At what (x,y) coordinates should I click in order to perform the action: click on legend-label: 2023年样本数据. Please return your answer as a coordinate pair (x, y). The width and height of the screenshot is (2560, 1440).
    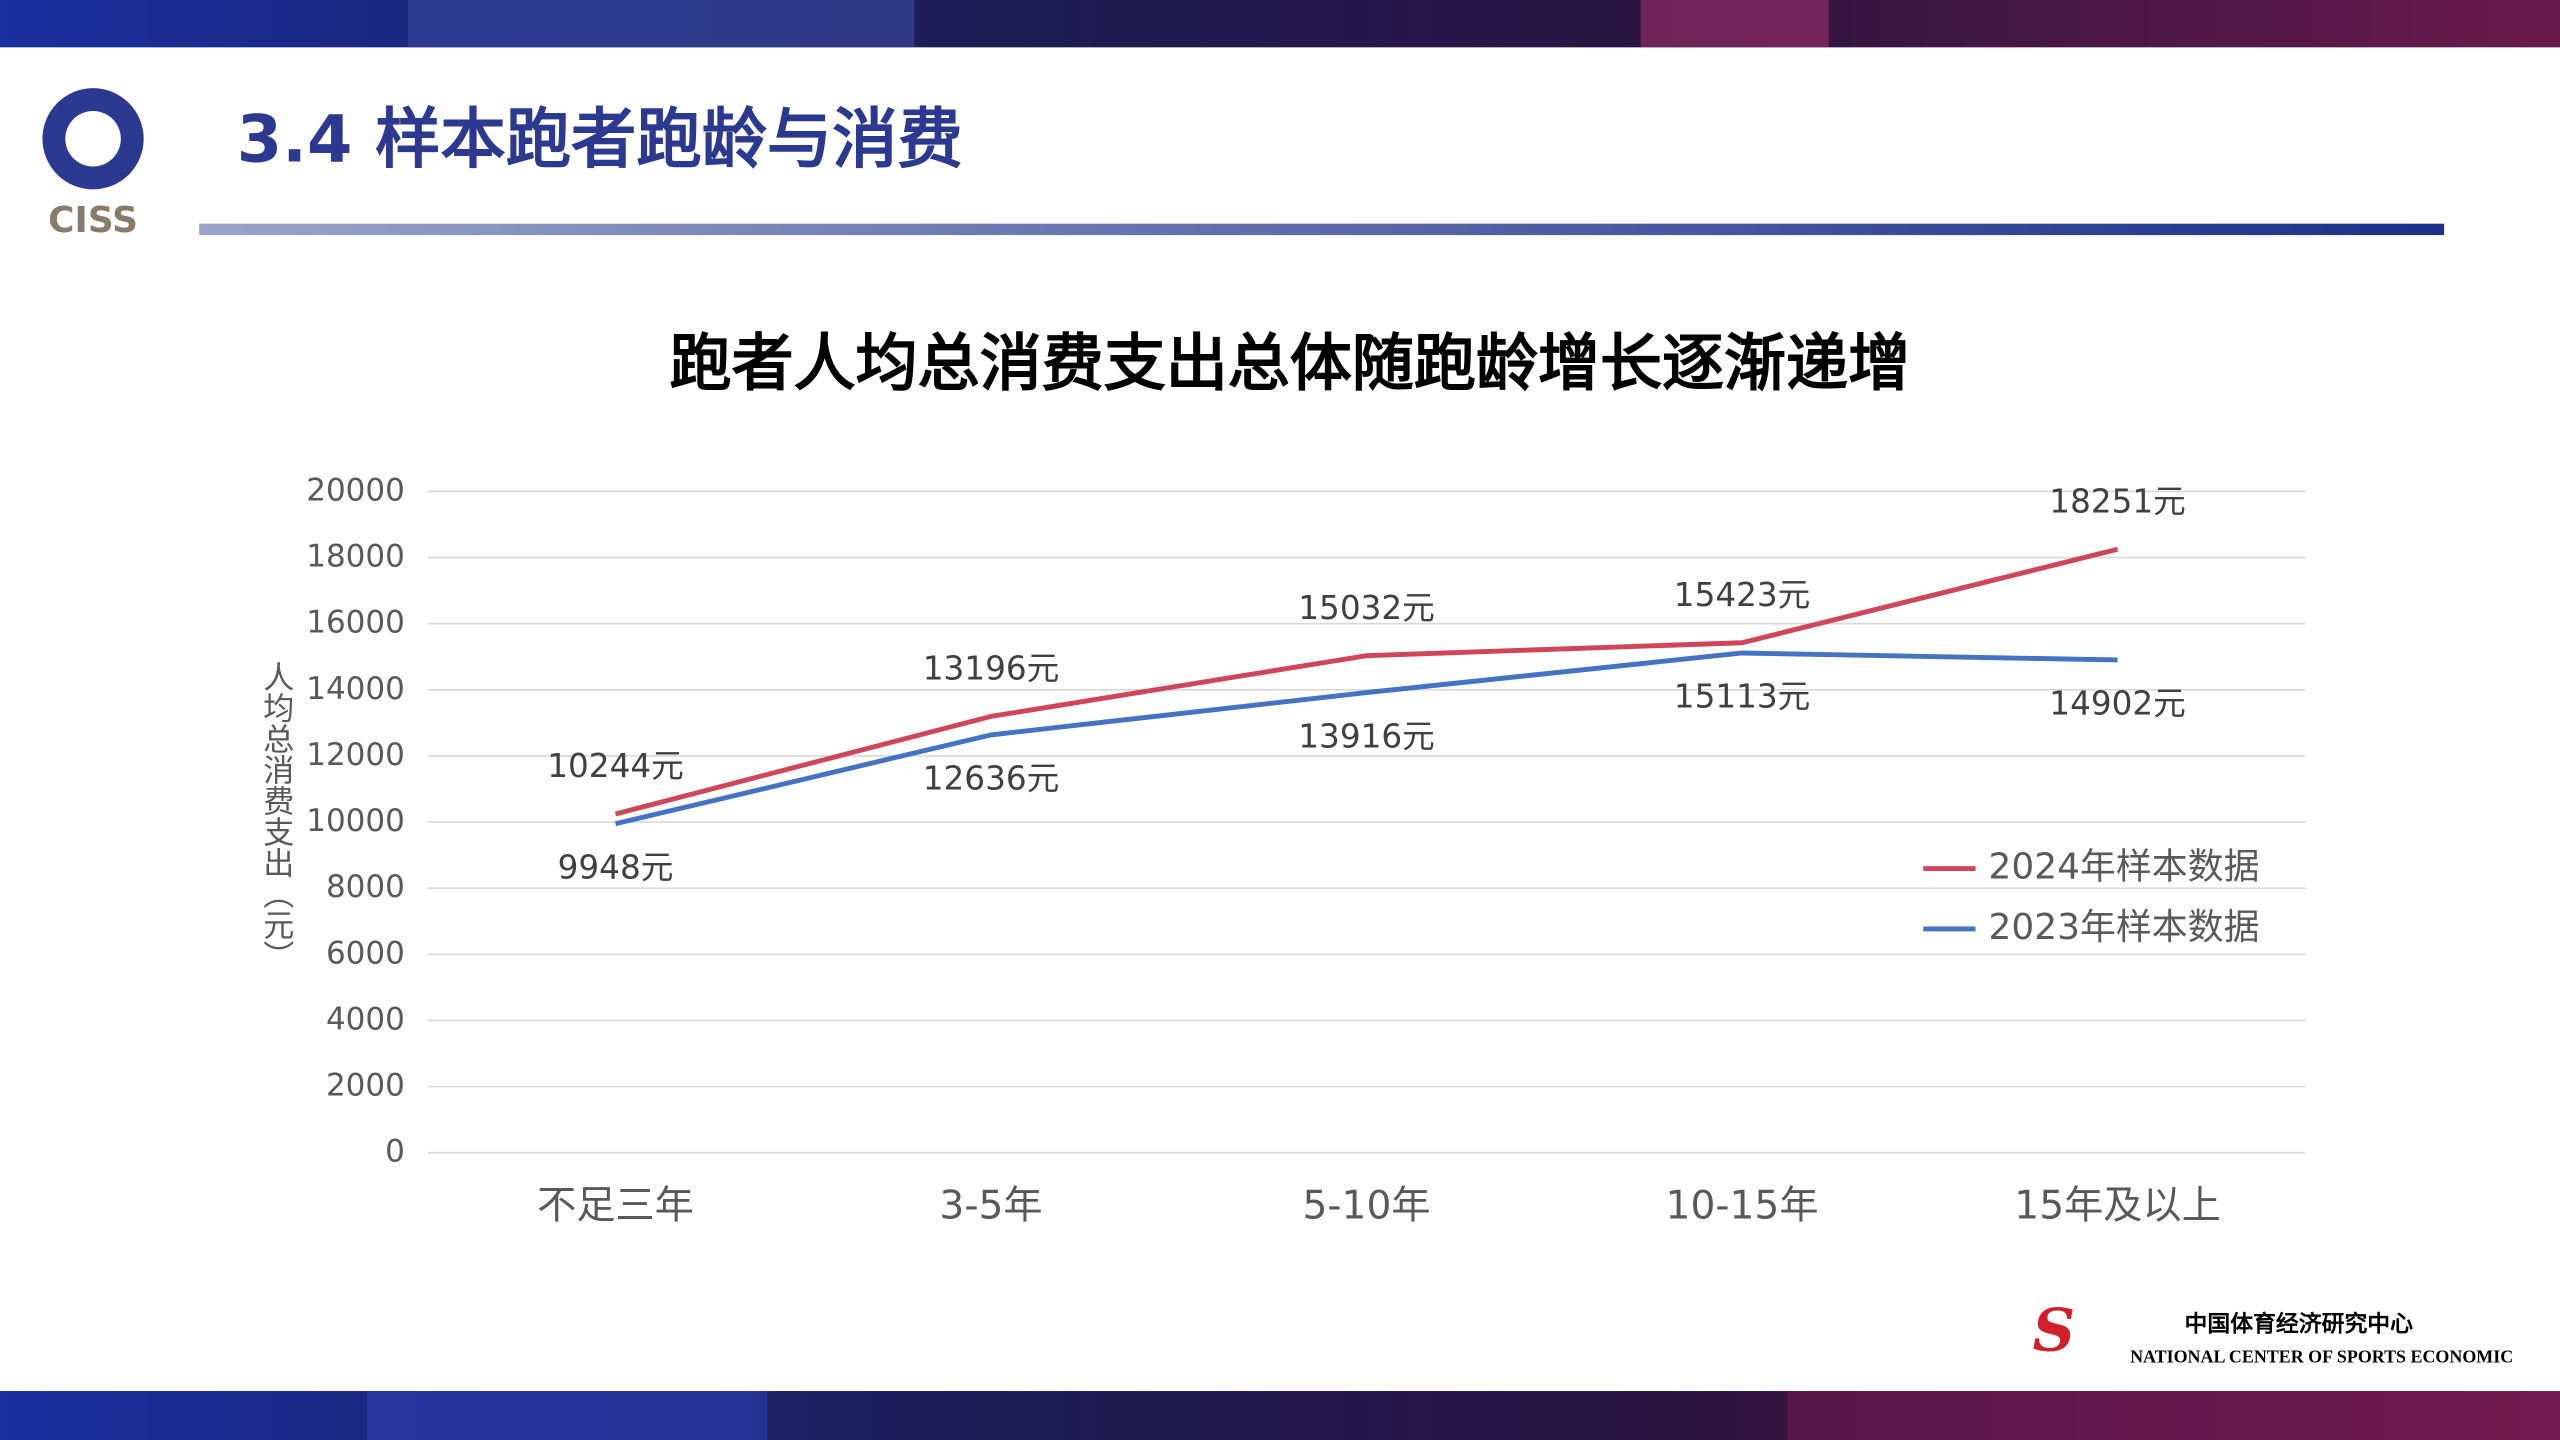
    Looking at the image, I should click on (2124, 927).